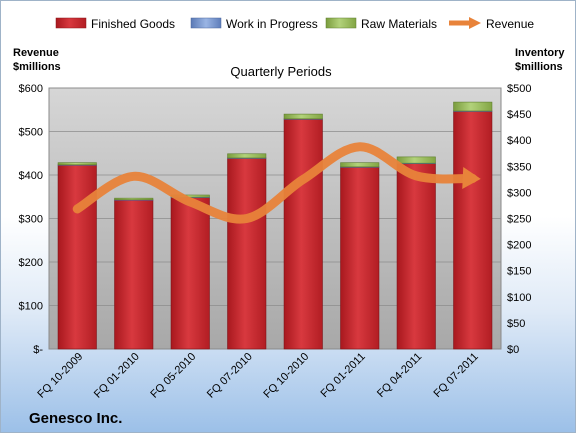  What do you see at coordinates (475, 23) in the screenshot?
I see `legend-swatch-revenue-arrow` at bounding box center [475, 23].